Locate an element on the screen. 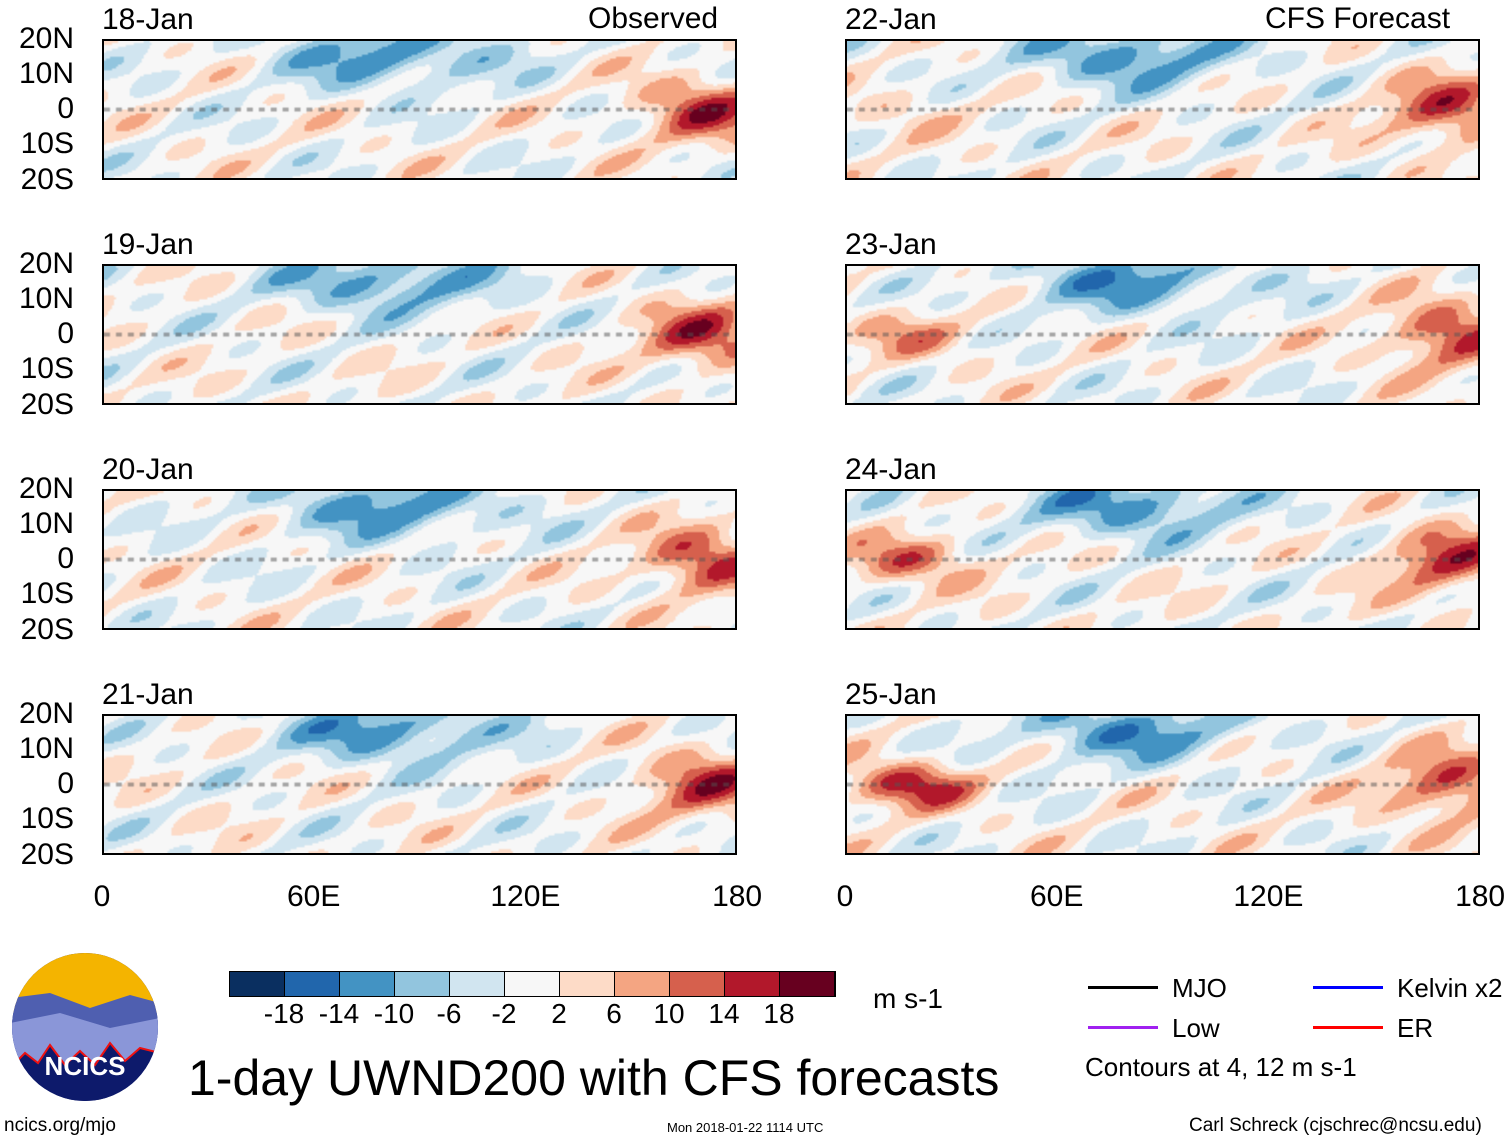 This screenshot has width=1510, height=1142. panel-date: 25-Jan is located at coordinates (891, 694).